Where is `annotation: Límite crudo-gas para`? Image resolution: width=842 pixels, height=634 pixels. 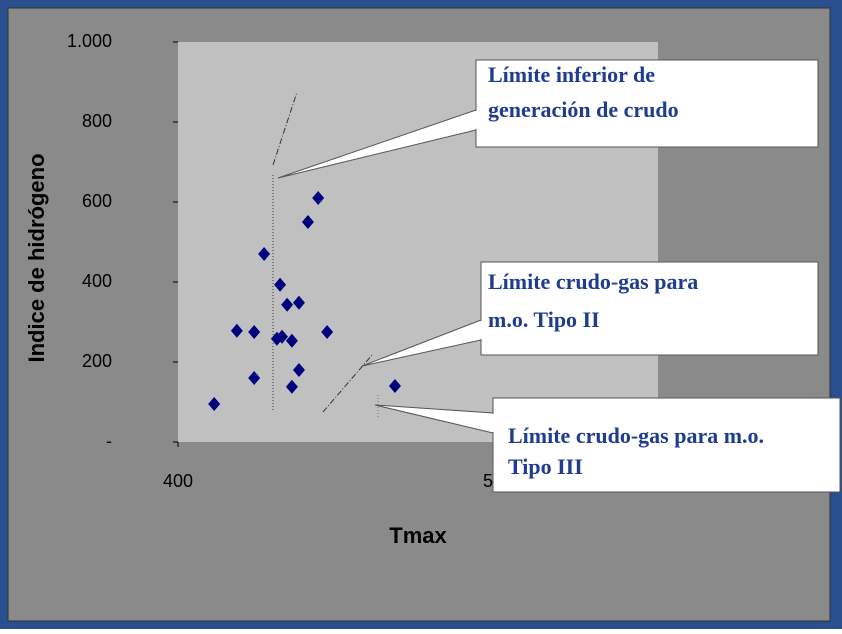
annotation: Límite crudo-gas para is located at coordinates (593, 281).